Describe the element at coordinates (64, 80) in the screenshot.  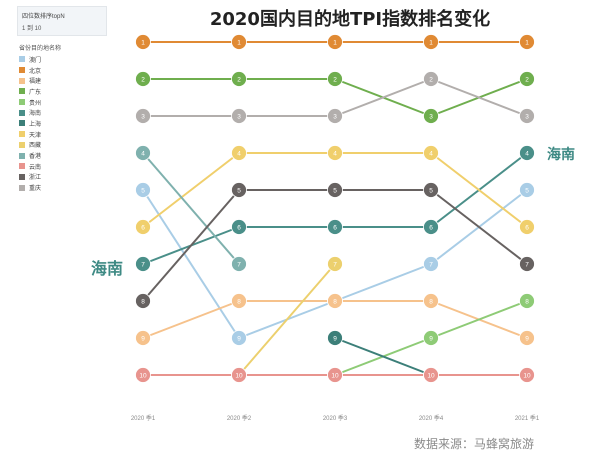
I see `legend-item: 福建` at that location.